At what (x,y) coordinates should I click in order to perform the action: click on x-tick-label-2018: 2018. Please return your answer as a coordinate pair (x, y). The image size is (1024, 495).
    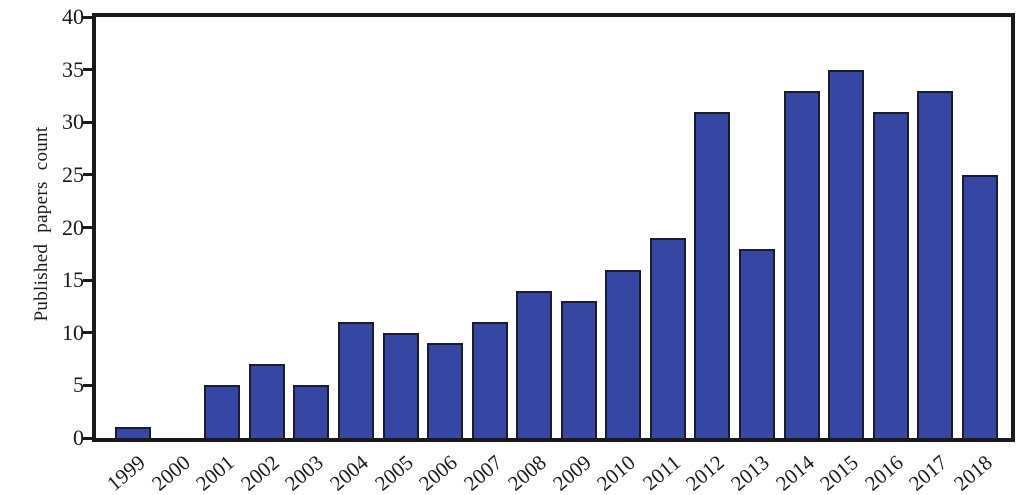
    Looking at the image, I should click on (972, 472).